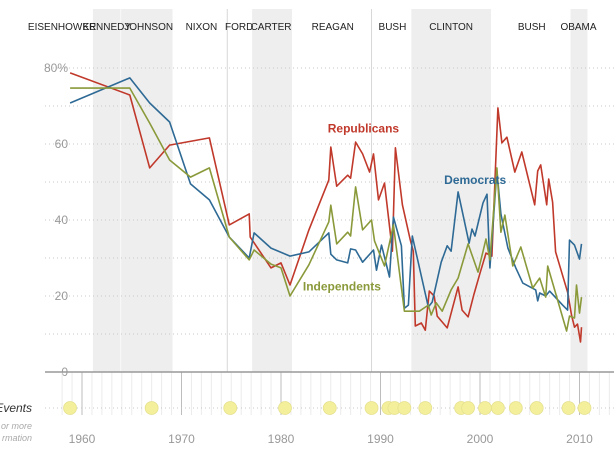  Describe the element at coordinates (307, 422) in the screenshot. I see `events-row: Events or more rmation` at that location.